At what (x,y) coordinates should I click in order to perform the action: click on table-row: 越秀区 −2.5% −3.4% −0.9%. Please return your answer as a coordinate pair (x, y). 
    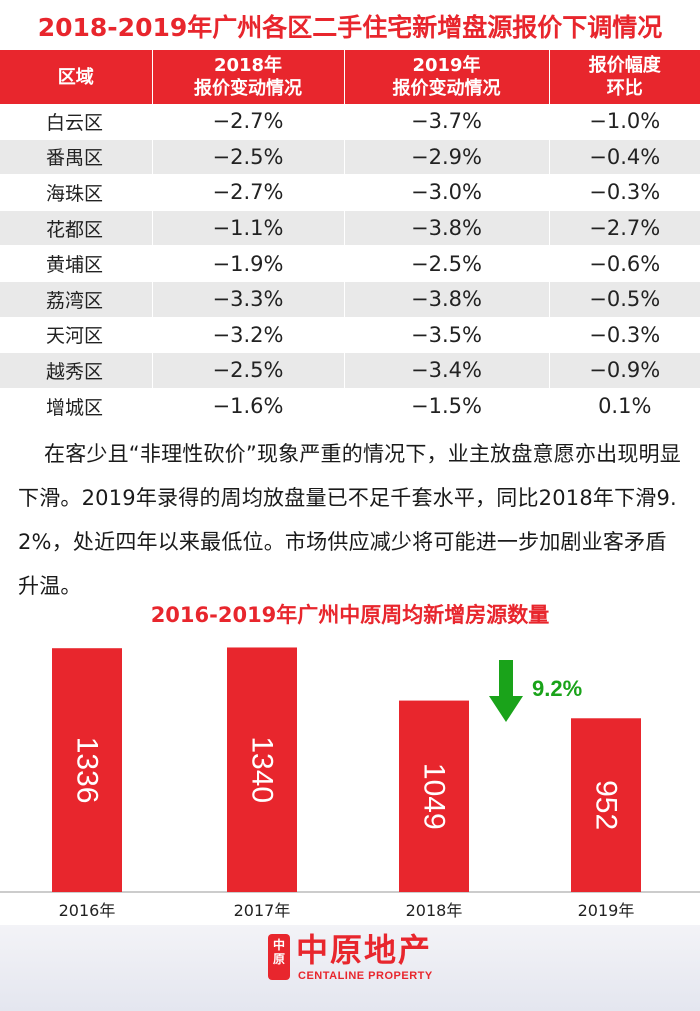
    Looking at the image, I should click on (350, 370).